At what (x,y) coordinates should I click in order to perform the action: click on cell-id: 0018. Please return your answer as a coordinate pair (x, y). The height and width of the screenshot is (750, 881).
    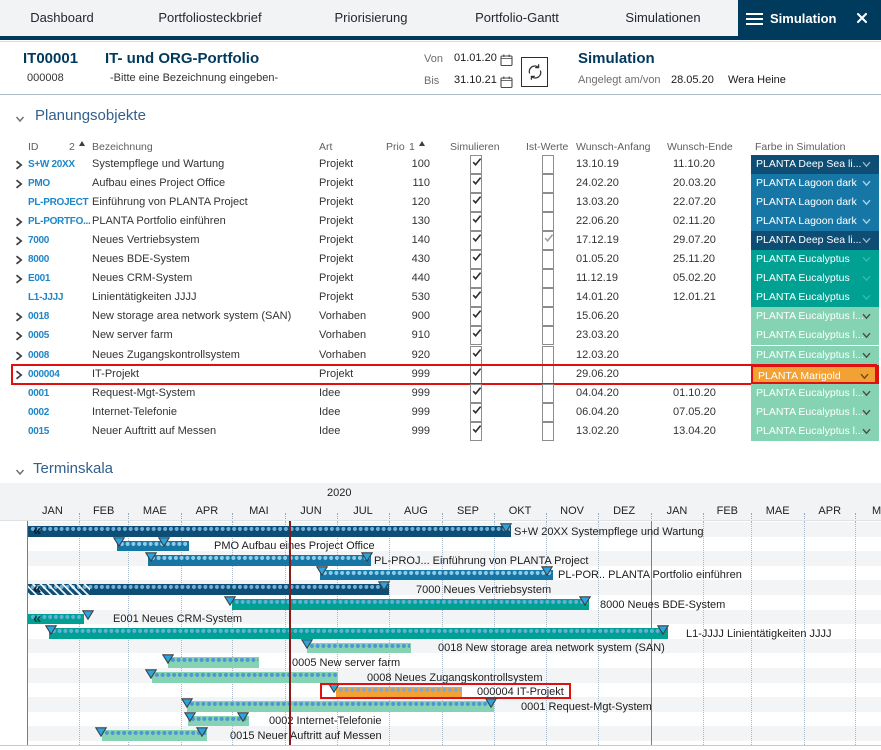
    Looking at the image, I should click on (39, 317).